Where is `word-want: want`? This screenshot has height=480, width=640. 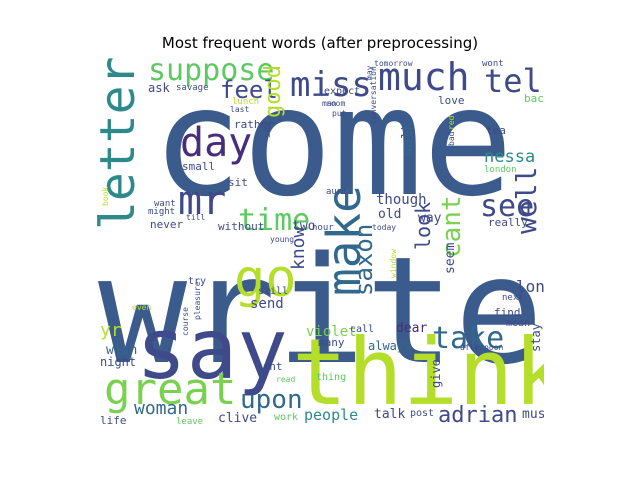 word-want: want is located at coordinates (165, 204).